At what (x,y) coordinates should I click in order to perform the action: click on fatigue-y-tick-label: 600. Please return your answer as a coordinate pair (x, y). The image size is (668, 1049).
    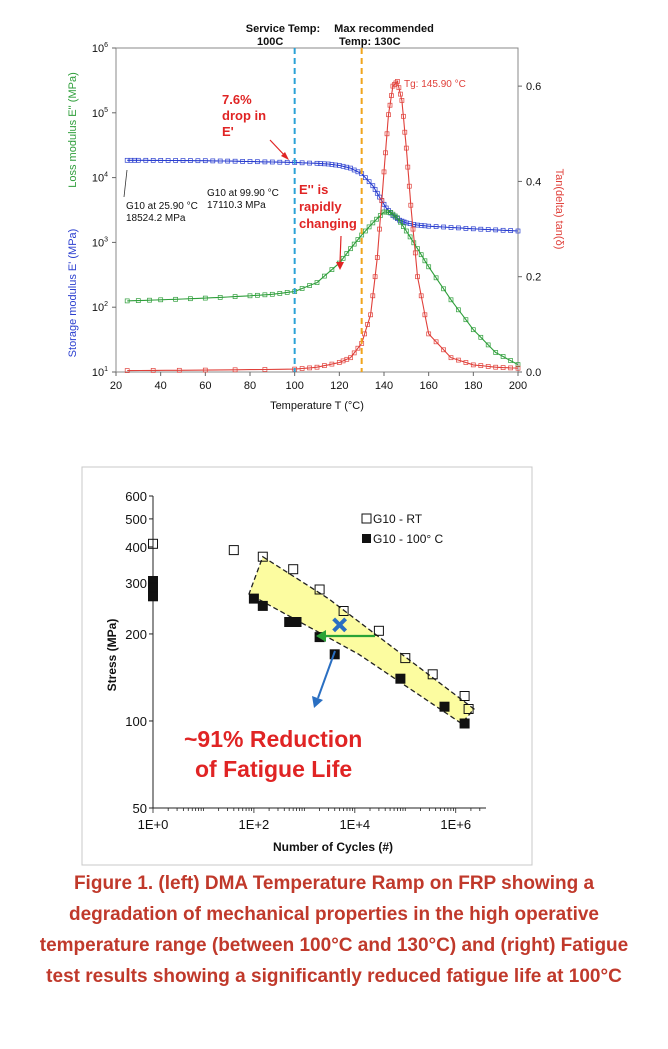
    Looking at the image, I should click on (136, 496).